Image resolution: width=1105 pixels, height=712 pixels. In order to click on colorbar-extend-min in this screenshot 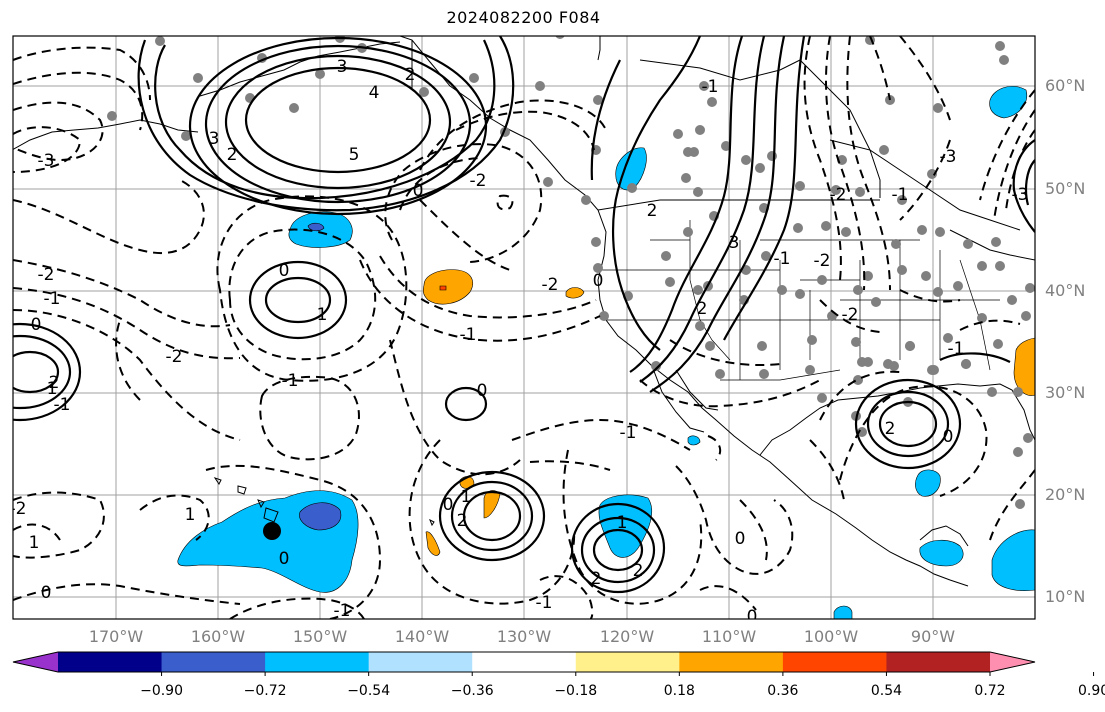, I will do `click(35, 662)`.